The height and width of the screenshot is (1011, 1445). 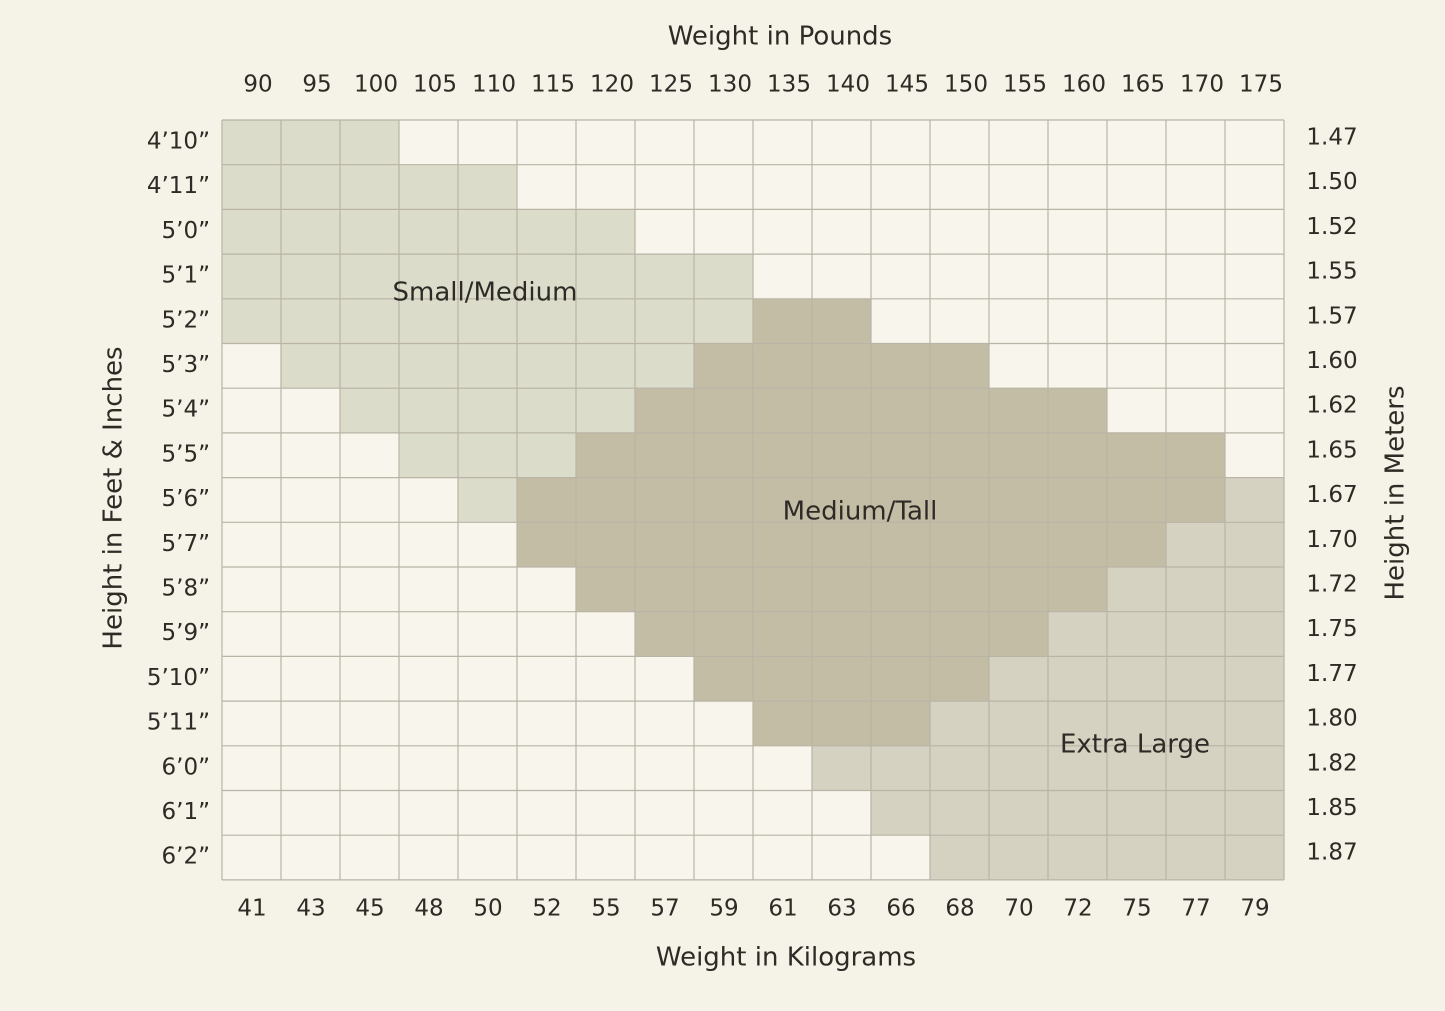 What do you see at coordinates (860, 512) in the screenshot?
I see `region-label: Medium/Tall` at bounding box center [860, 512].